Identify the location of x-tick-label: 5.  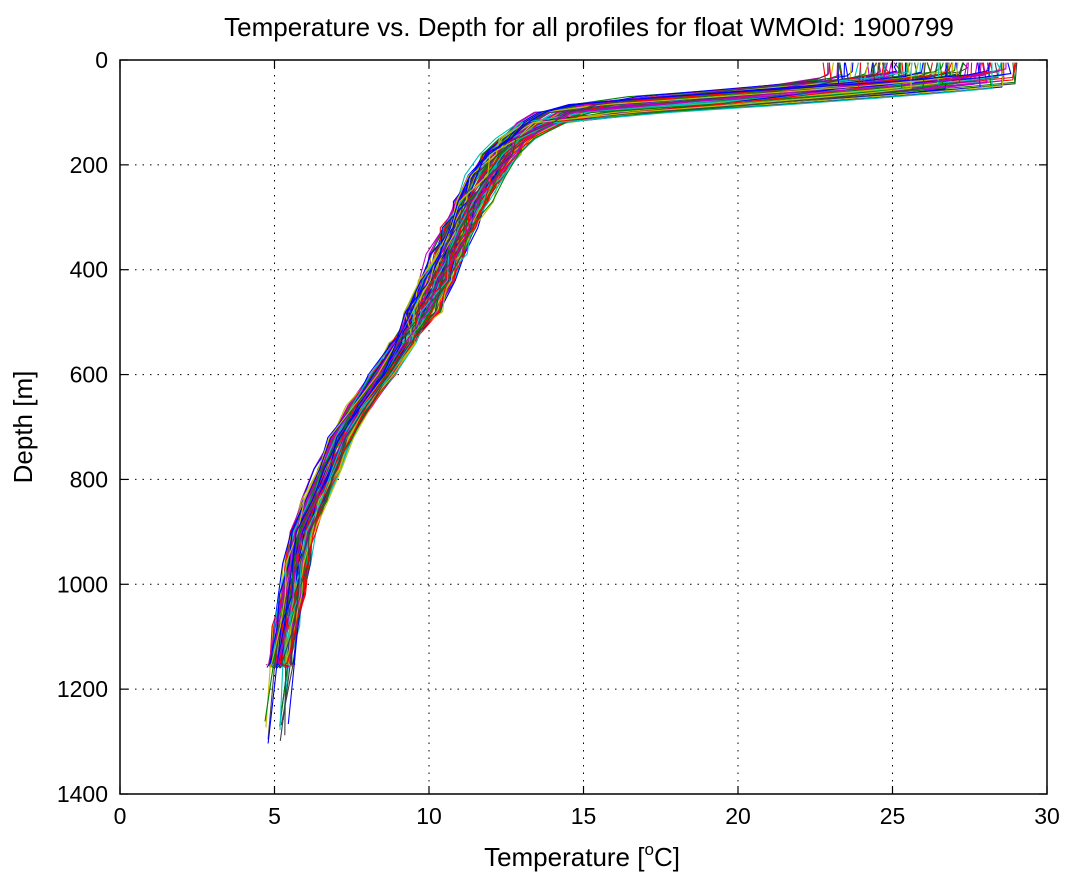
(274, 816).